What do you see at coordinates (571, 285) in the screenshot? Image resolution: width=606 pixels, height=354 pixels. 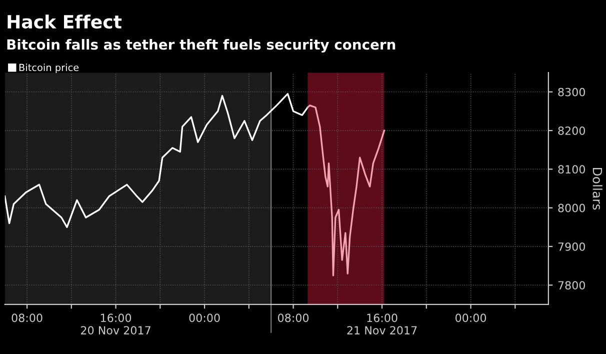 I see `y-tick-label: 7800` at bounding box center [571, 285].